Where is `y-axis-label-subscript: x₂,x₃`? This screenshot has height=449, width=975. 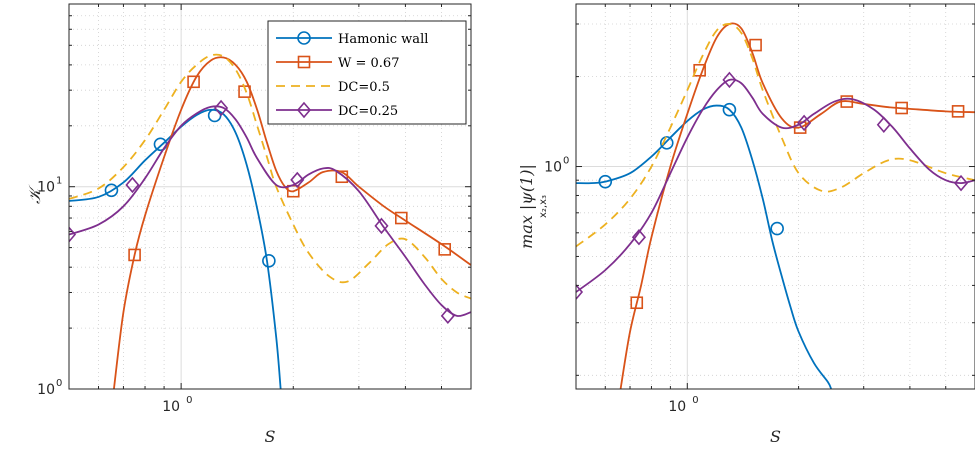
y-axis-label-subscript: x₂,x₃ is located at coordinates (543, 206).